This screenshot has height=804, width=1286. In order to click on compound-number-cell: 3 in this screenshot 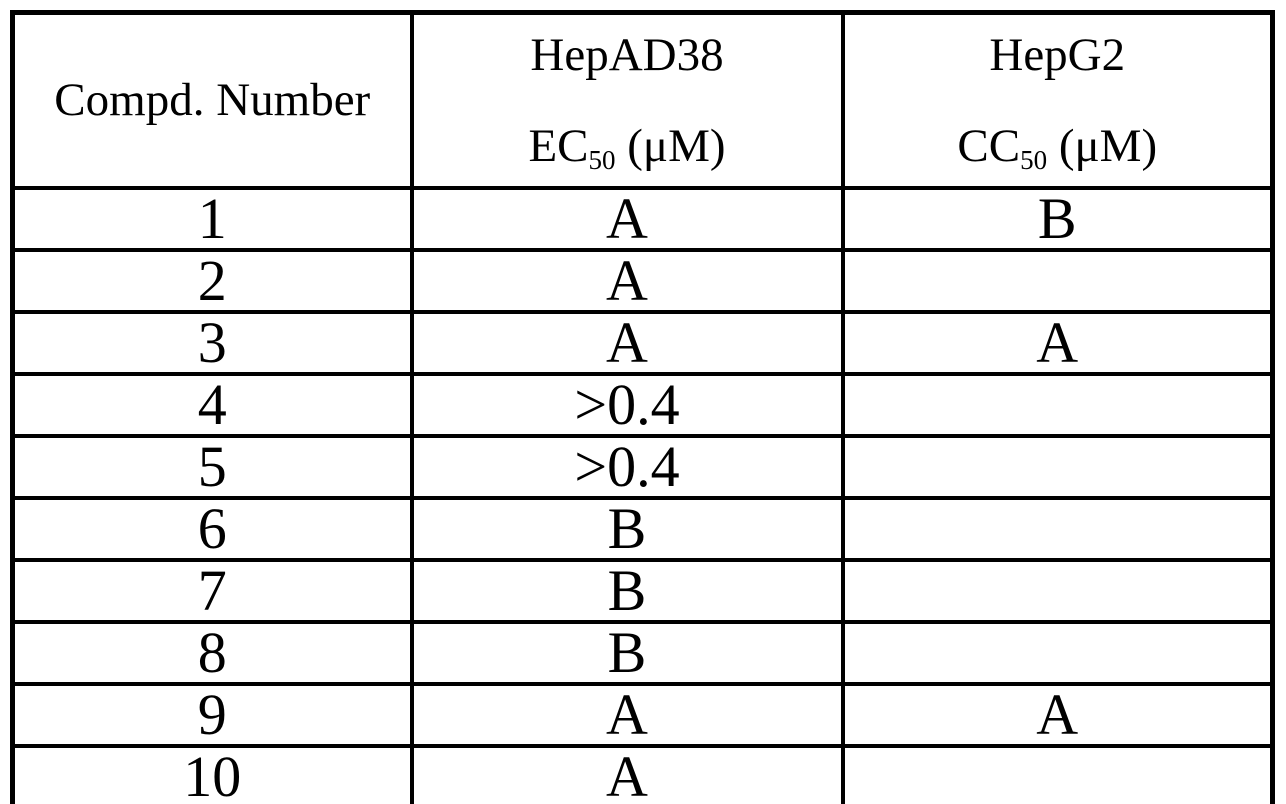, I will do `click(212, 343)`.